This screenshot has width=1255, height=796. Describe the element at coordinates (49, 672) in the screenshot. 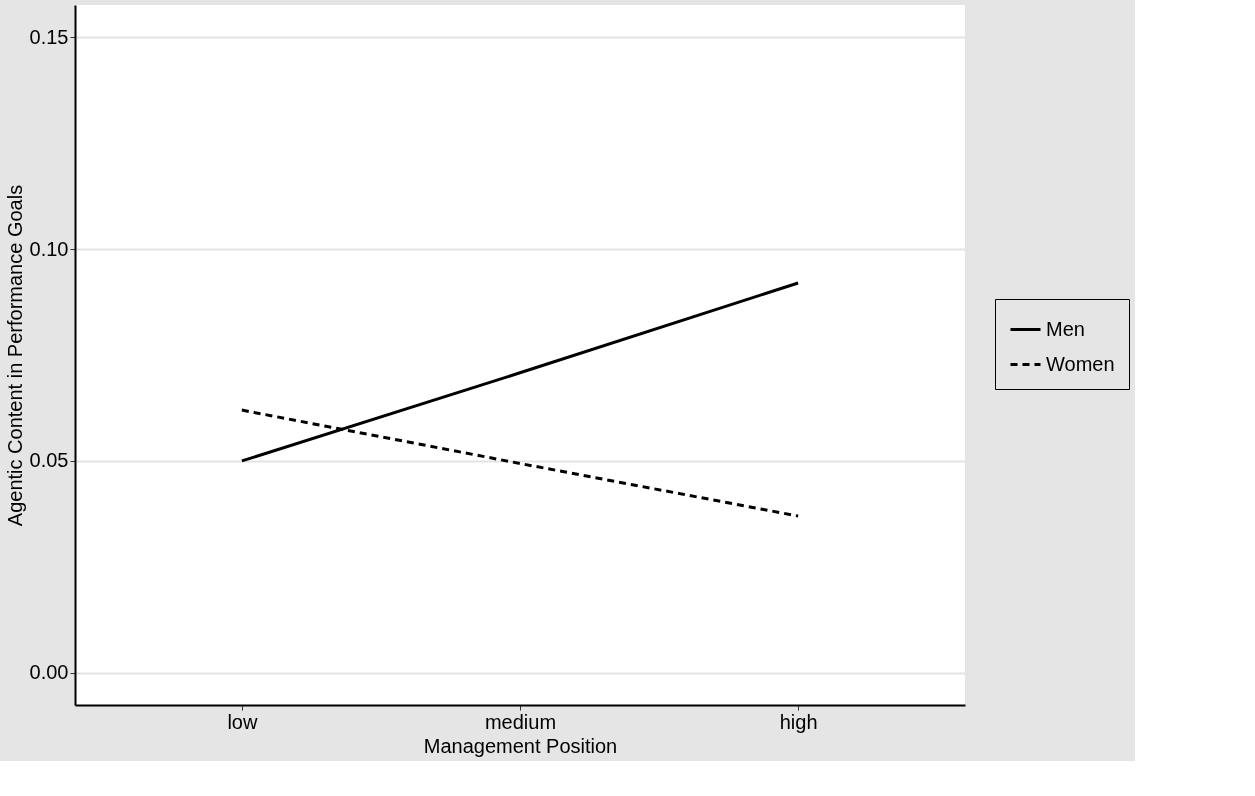

I see `y-tick-label: 0.00` at that location.